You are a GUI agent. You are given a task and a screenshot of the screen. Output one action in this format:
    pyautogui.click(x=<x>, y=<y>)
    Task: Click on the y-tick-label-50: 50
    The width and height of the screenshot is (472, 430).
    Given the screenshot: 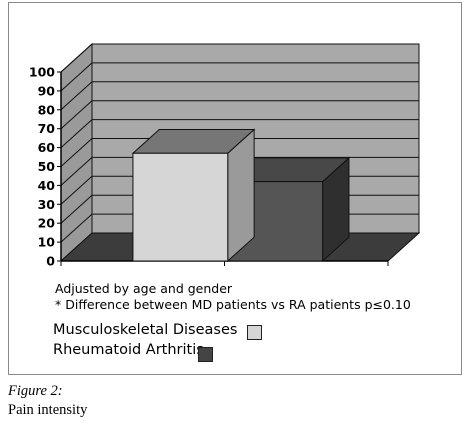 What is the action you would take?
    pyautogui.click(x=47, y=166)
    